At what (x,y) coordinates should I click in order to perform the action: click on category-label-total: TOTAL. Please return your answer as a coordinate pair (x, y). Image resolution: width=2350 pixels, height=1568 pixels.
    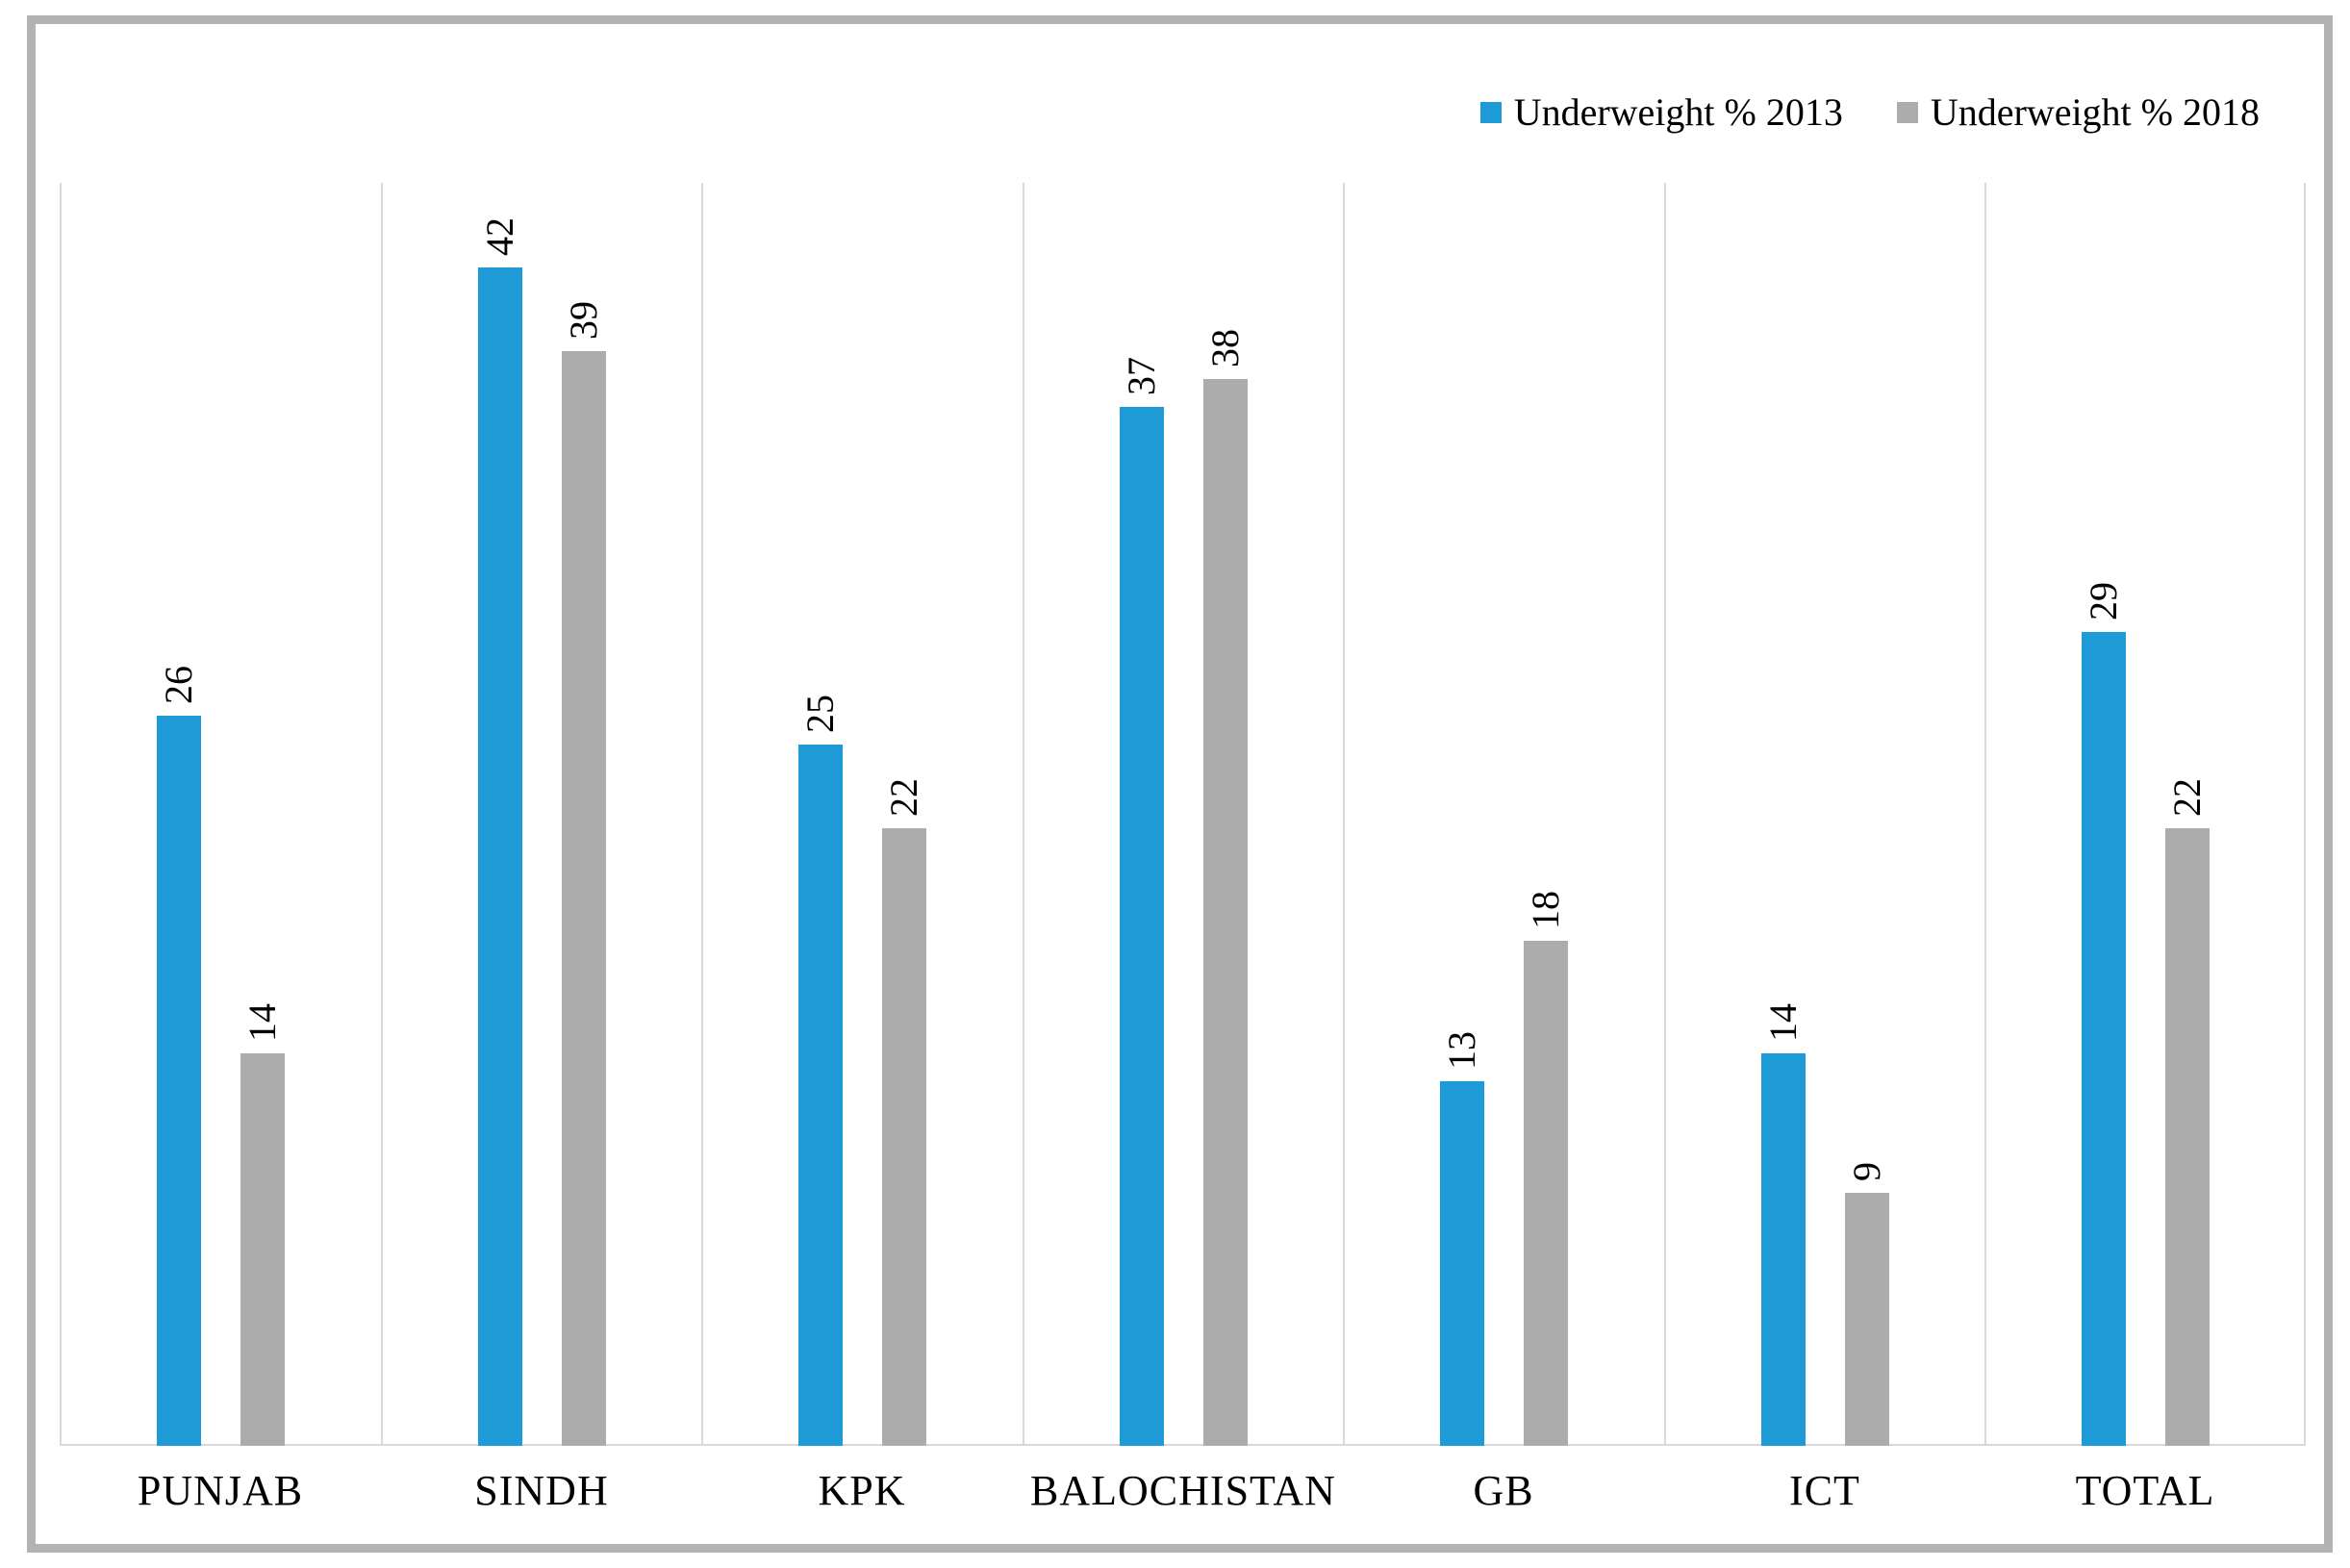
    Looking at the image, I should click on (2145, 1490).